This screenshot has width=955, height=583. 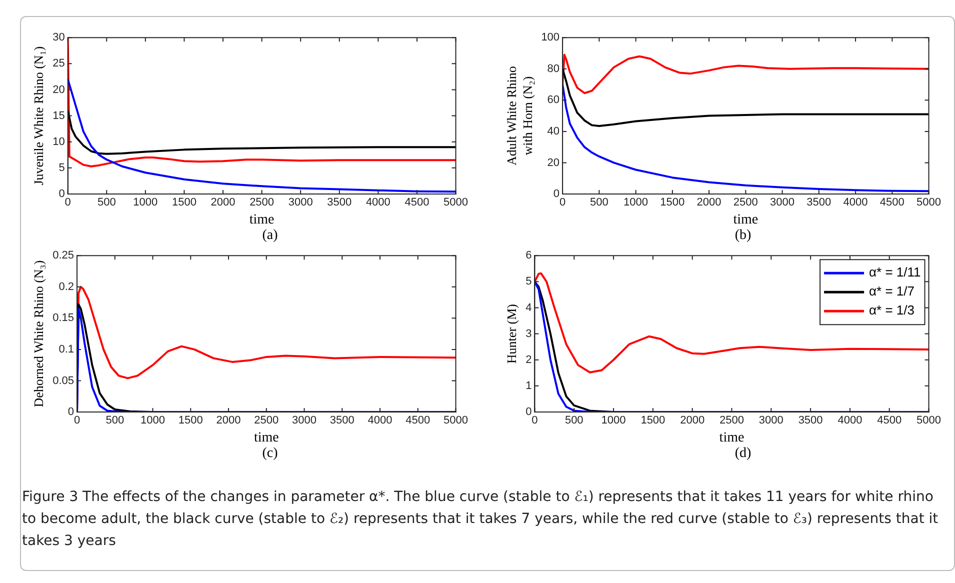 What do you see at coordinates (550, 38) in the screenshot?
I see `y-tick-label: 100` at bounding box center [550, 38].